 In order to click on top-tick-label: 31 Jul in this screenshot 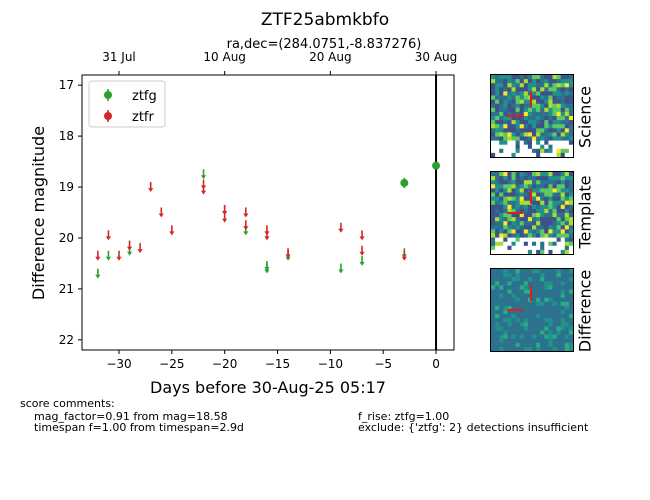, I will do `click(119, 57)`.